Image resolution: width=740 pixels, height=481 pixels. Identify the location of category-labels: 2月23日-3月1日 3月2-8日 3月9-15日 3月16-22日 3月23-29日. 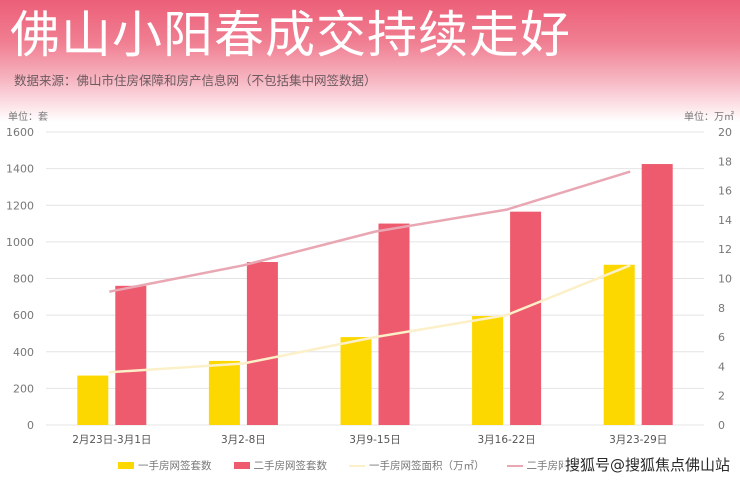
(369, 440).